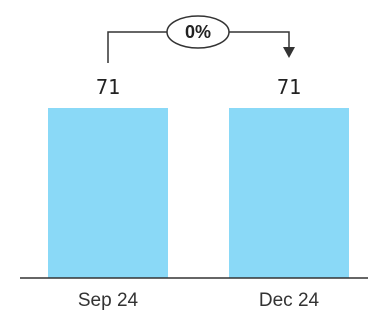 This screenshot has height=321, width=368. I want to click on value-label-2: 71, so click(289, 87).